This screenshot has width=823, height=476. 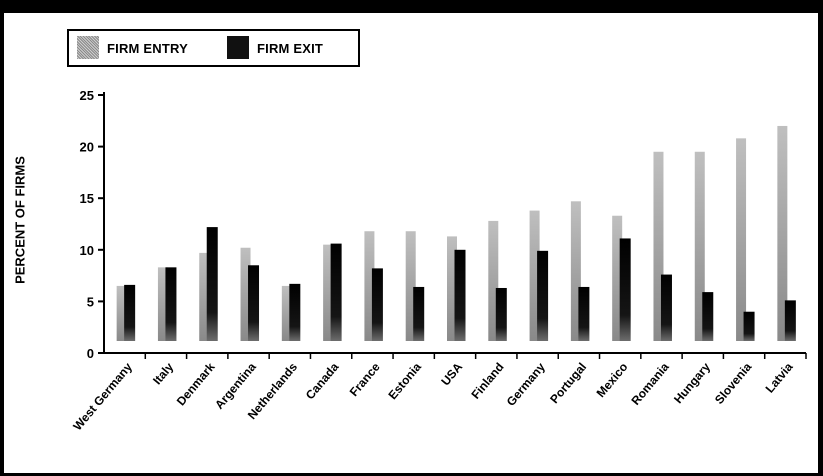 What do you see at coordinates (612, 380) in the screenshot?
I see `x-category-label: Mexico` at bounding box center [612, 380].